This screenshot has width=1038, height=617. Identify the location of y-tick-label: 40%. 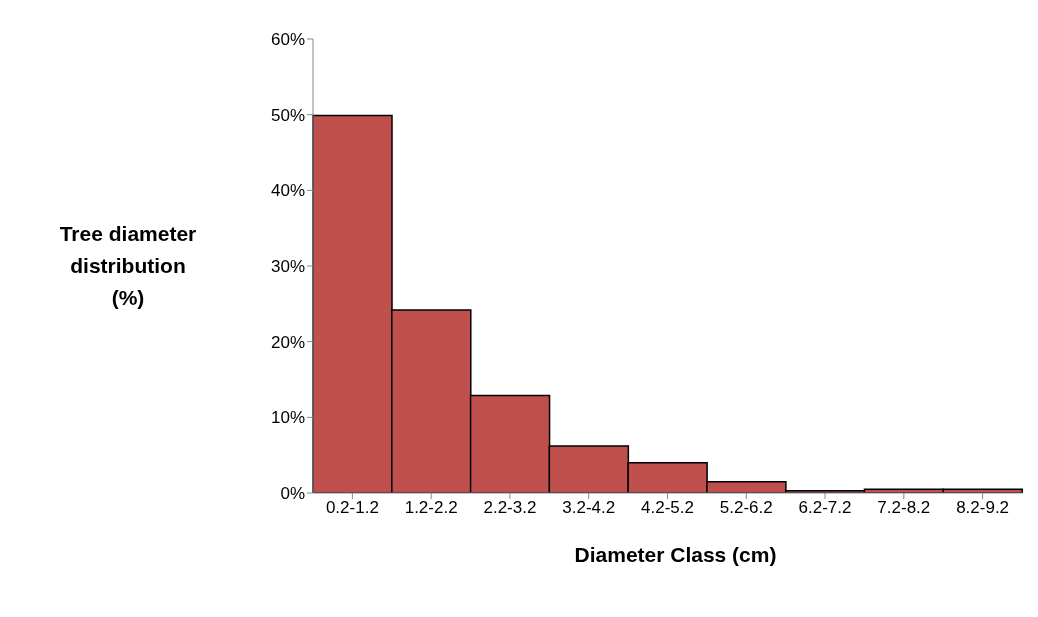
(287, 191).